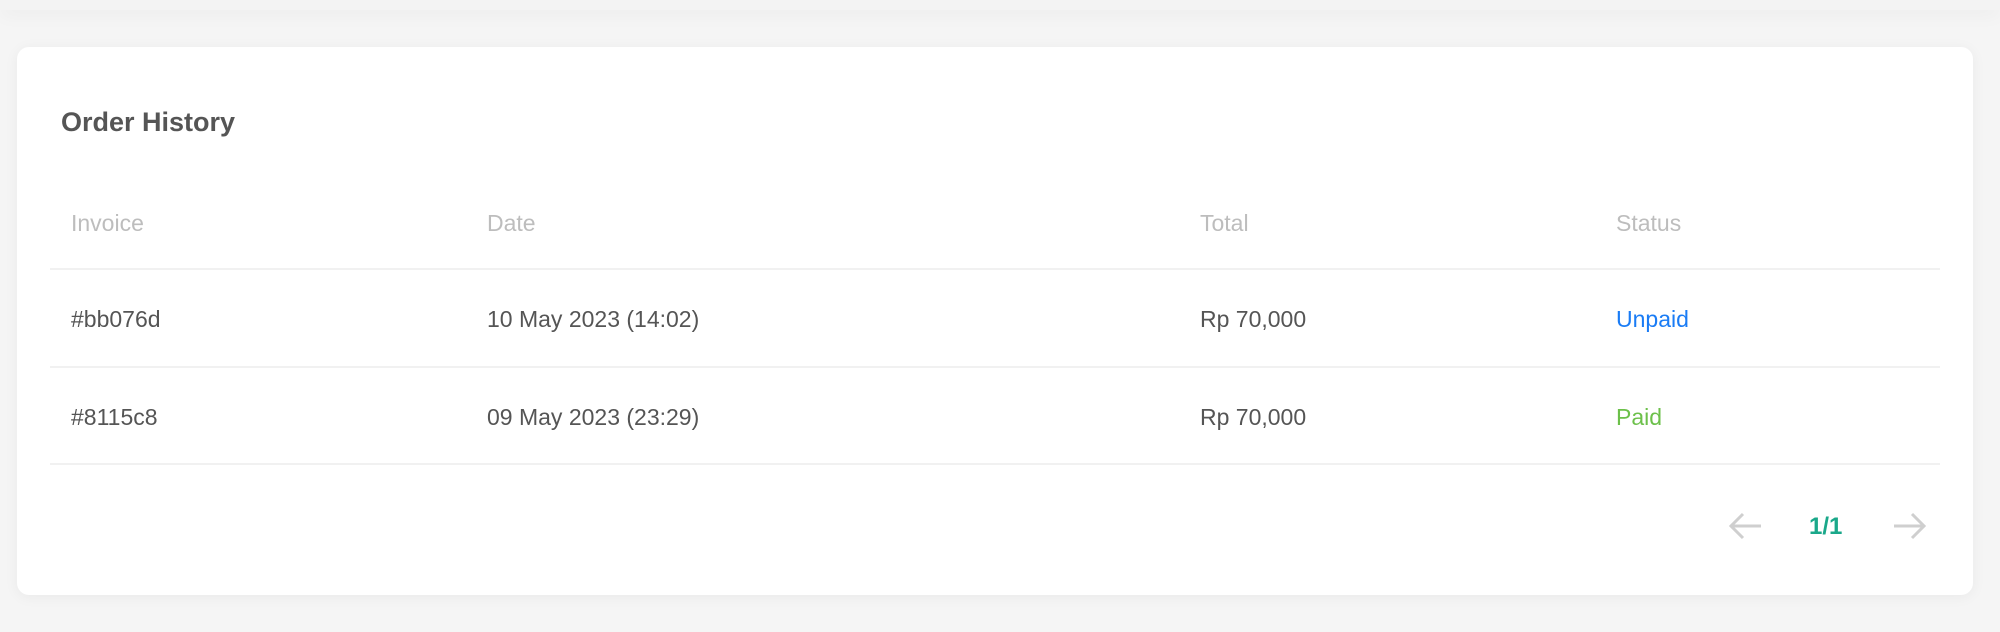  What do you see at coordinates (1639, 417) in the screenshot?
I see `status-badge: Paid` at bounding box center [1639, 417].